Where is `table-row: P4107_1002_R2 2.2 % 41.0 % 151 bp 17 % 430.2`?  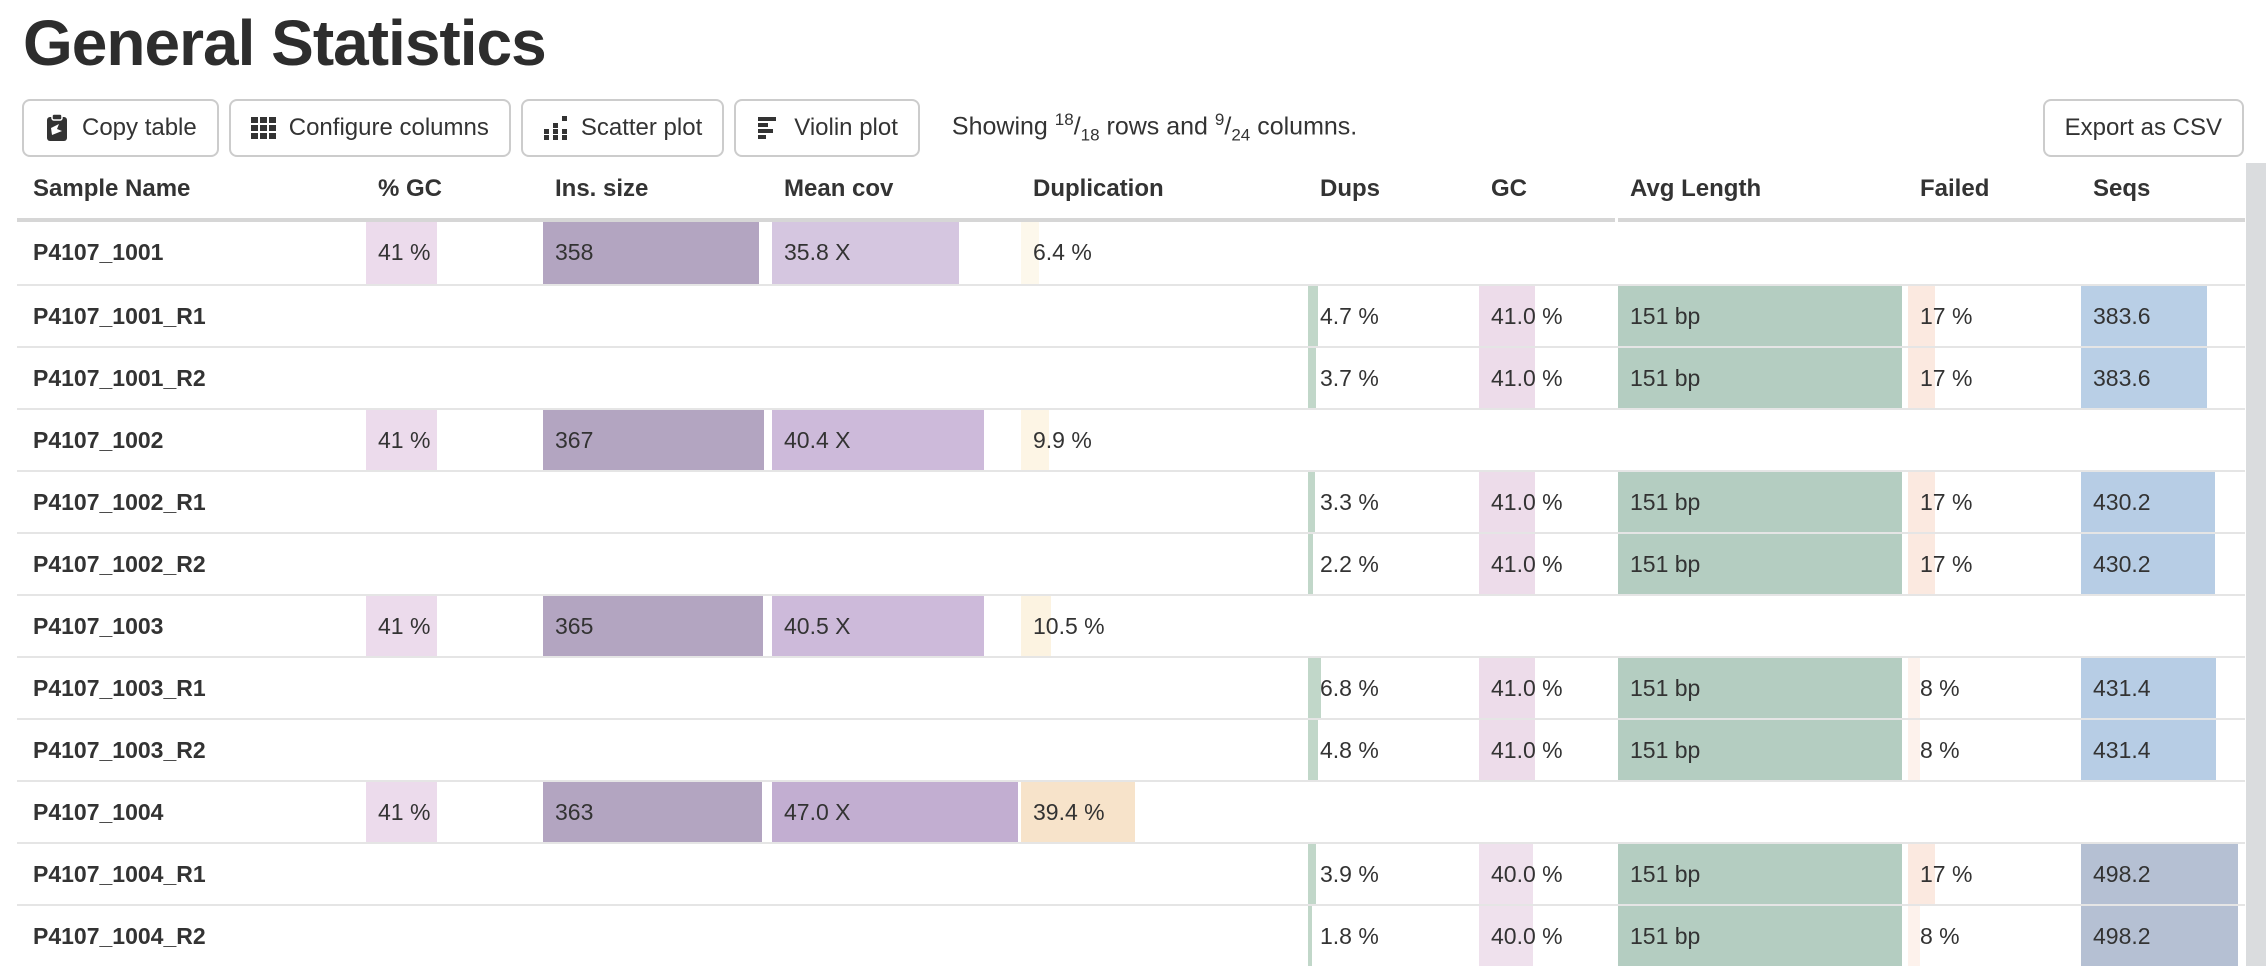
table-row: P4107_1002_R2 2.2 % 41.0 % 151 bp 17 % 430.2 is located at coordinates (1131, 563).